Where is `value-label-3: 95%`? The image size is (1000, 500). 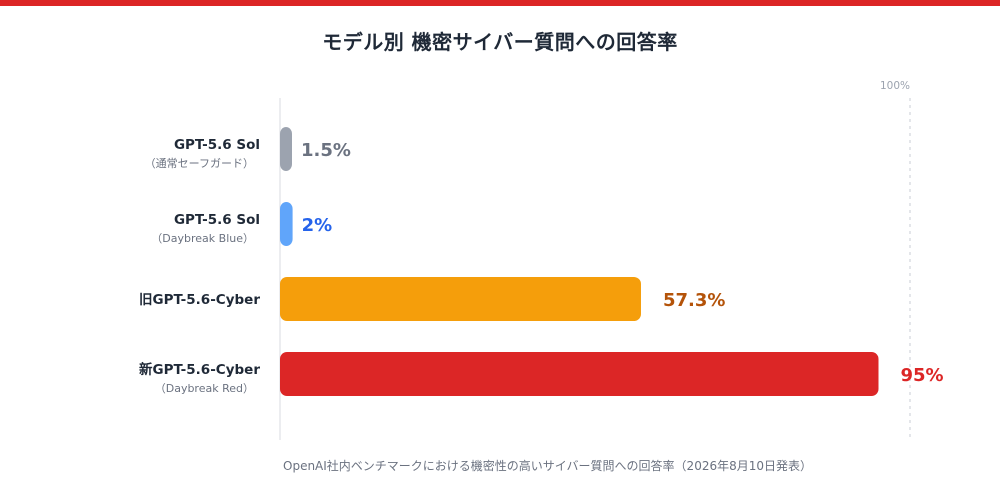 value-label-3: 95% is located at coordinates (922, 375).